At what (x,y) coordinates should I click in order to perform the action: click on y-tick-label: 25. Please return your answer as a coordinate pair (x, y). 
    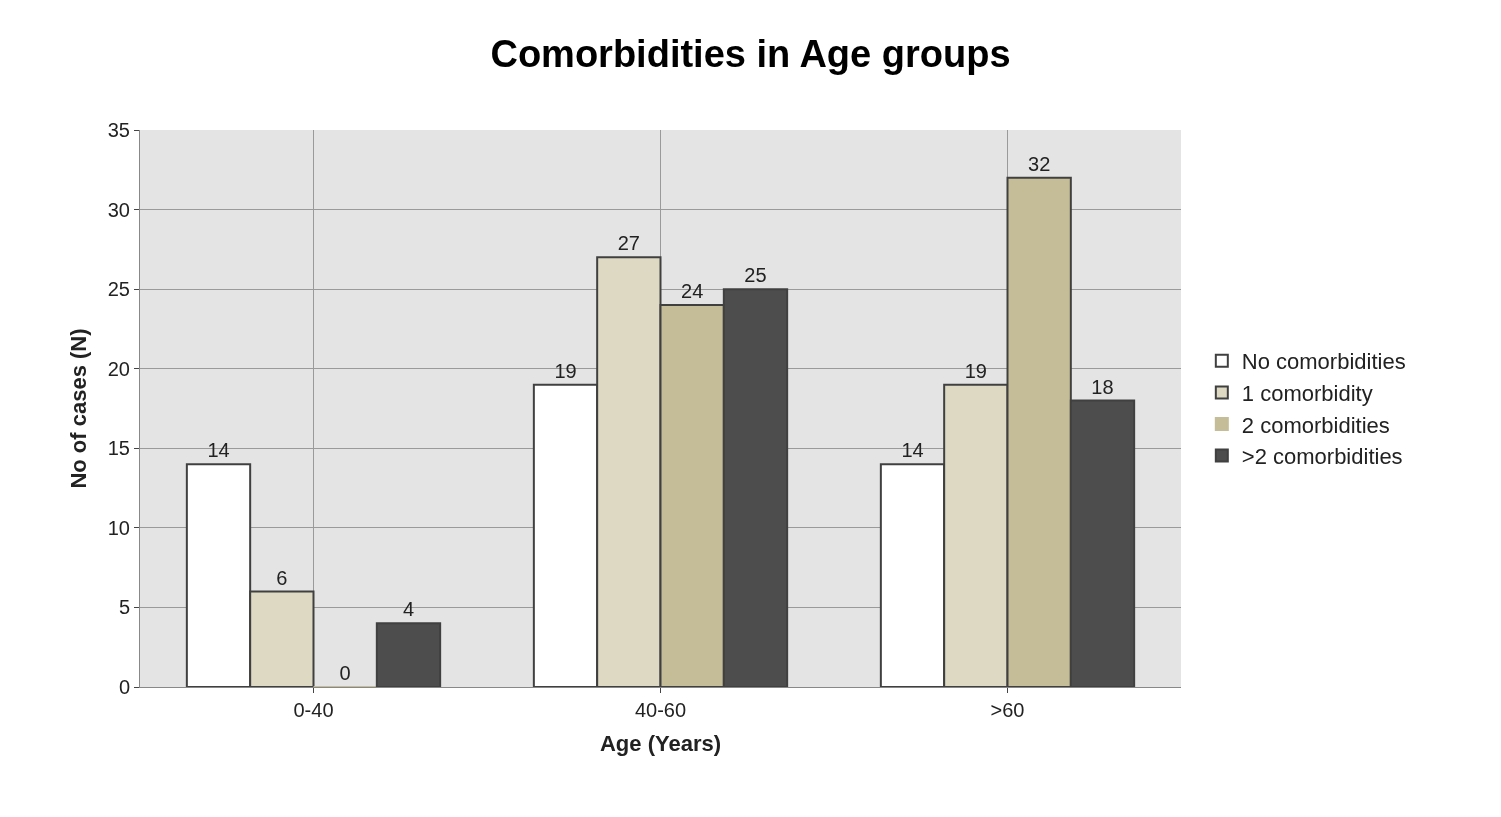
    Looking at the image, I should click on (118, 289).